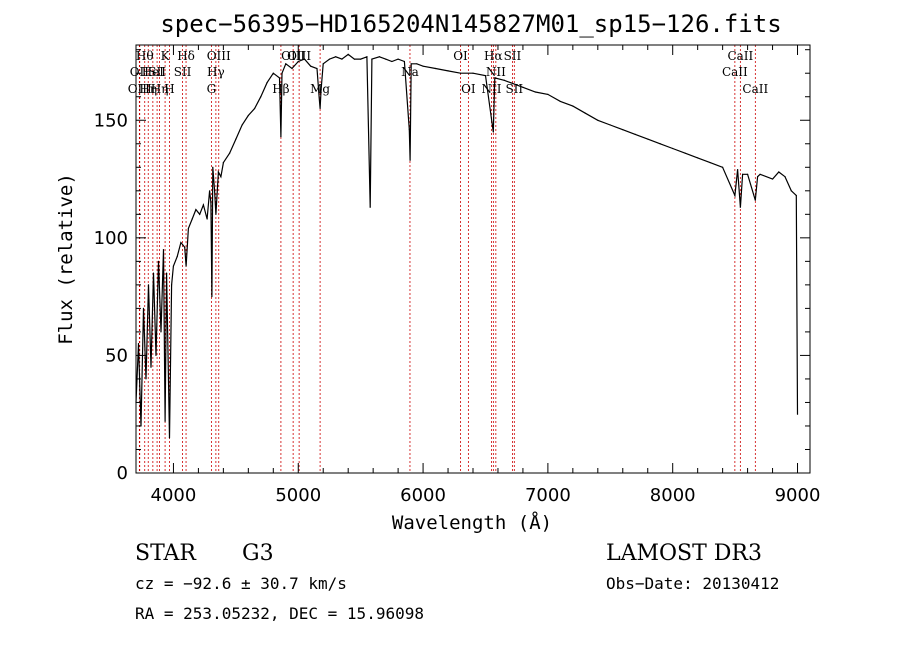  I want to click on x-tick-label: 5000, so click(298, 495).